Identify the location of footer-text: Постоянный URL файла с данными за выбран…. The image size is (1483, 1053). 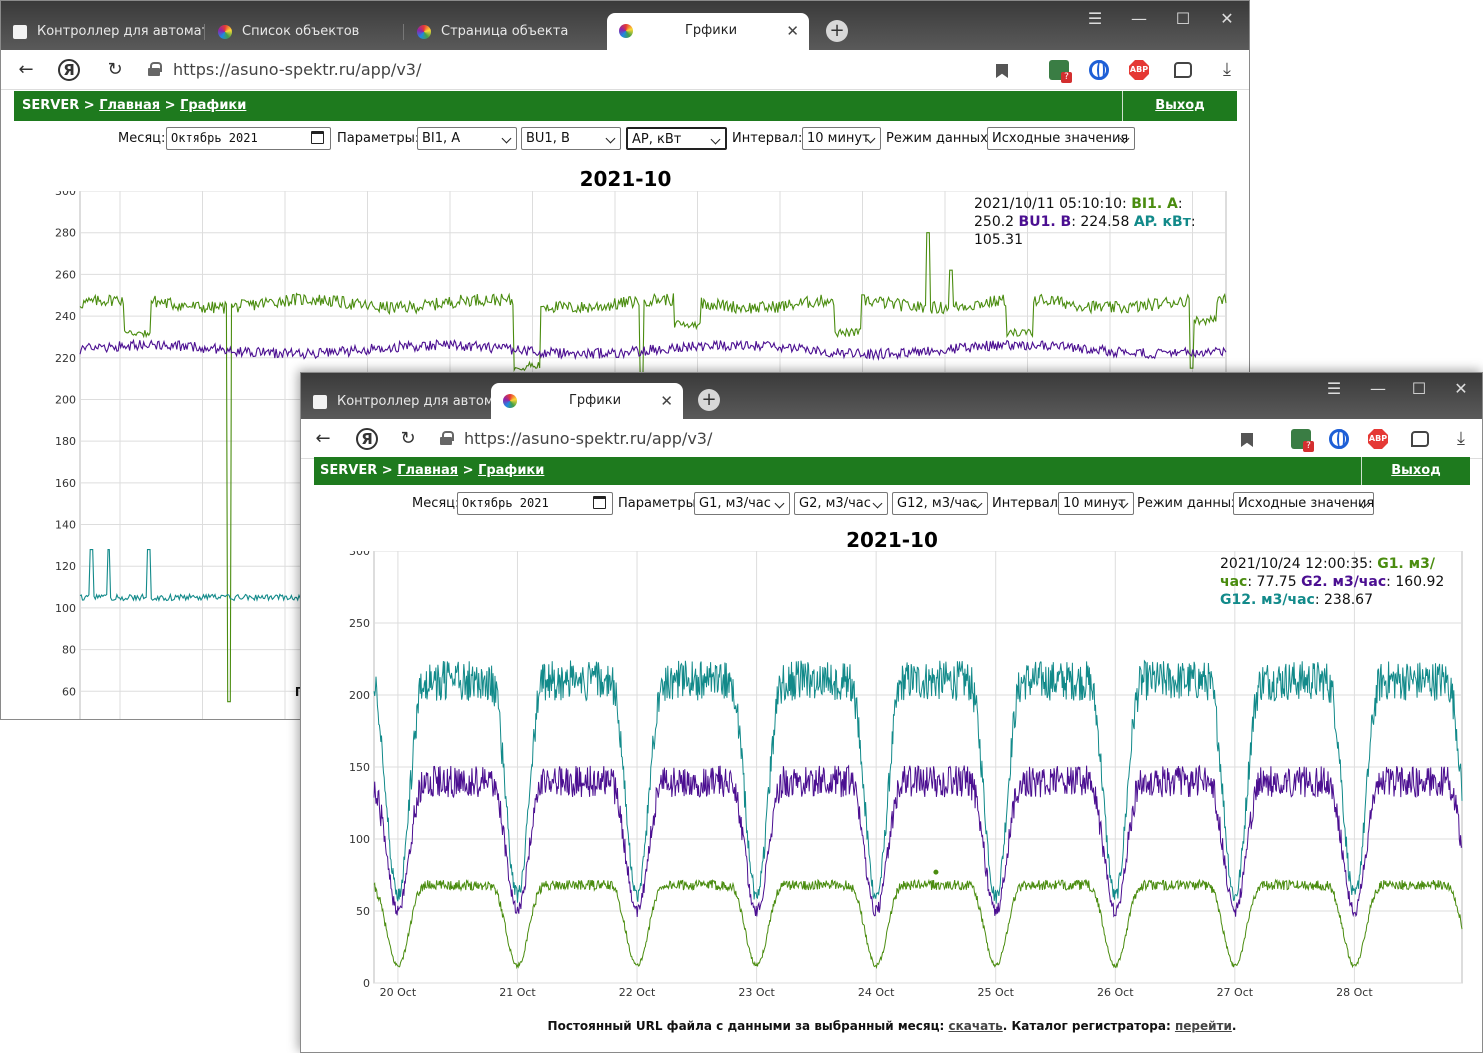
(746, 1026).